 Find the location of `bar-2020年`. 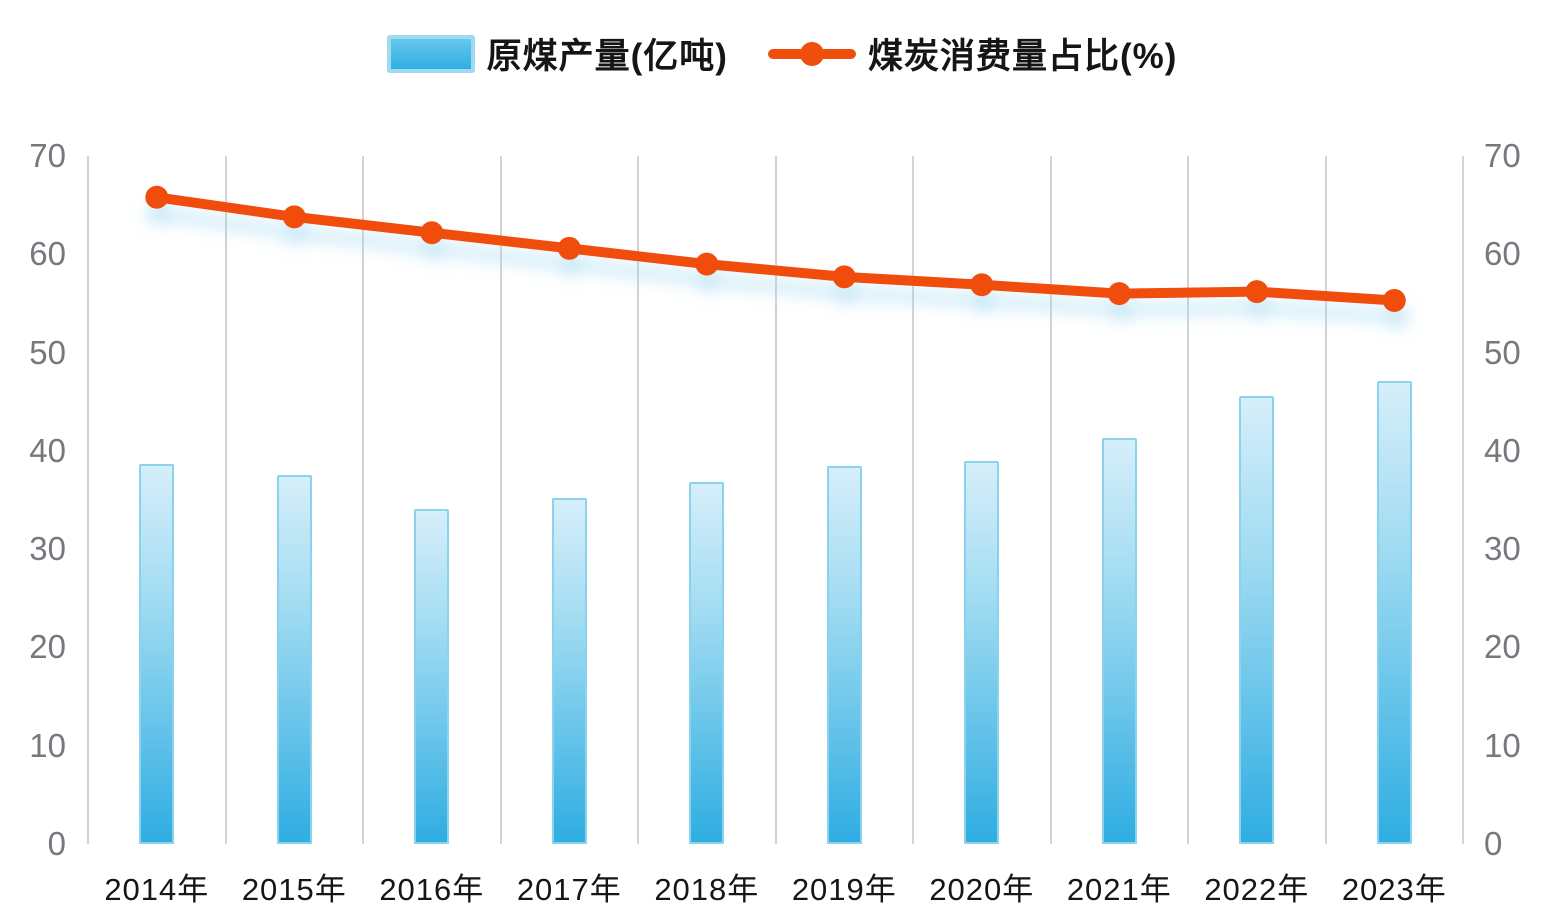

bar-2020年 is located at coordinates (982, 652).